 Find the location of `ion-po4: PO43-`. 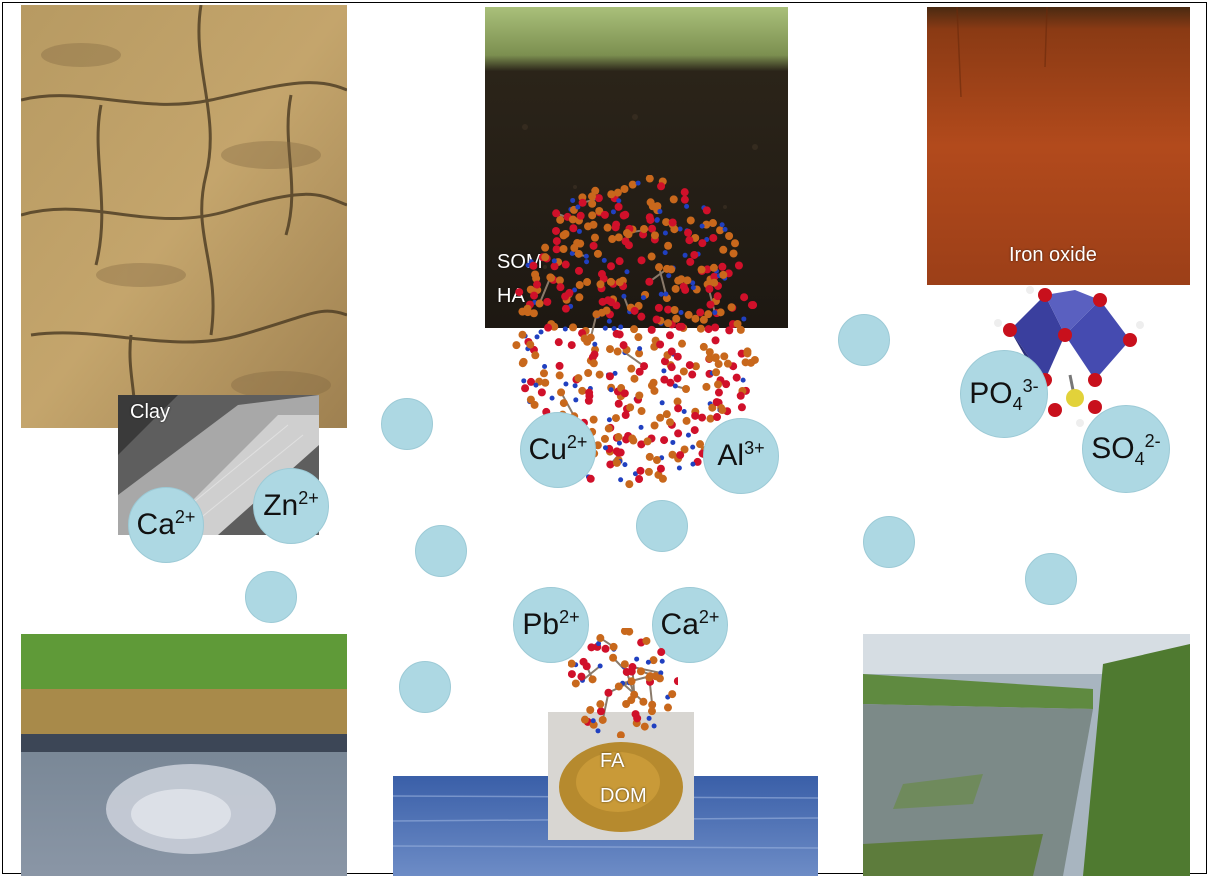

ion-po4: PO43- is located at coordinates (1004, 394).